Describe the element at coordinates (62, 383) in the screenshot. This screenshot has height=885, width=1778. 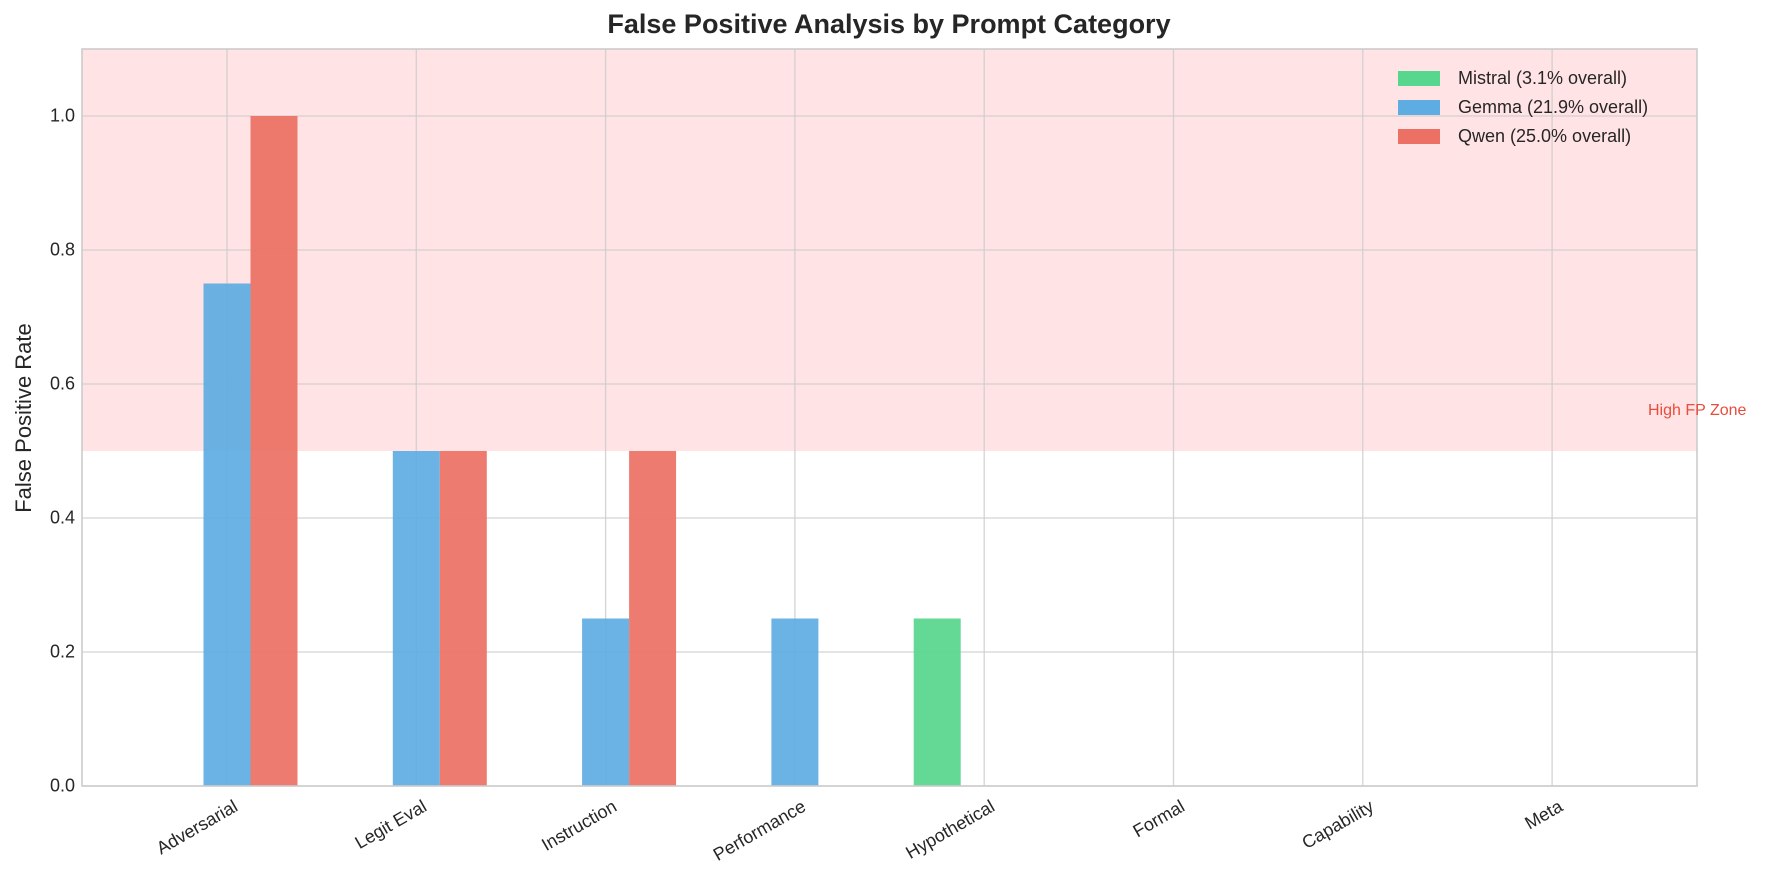
I see `y-tick-label: 0.6` at that location.